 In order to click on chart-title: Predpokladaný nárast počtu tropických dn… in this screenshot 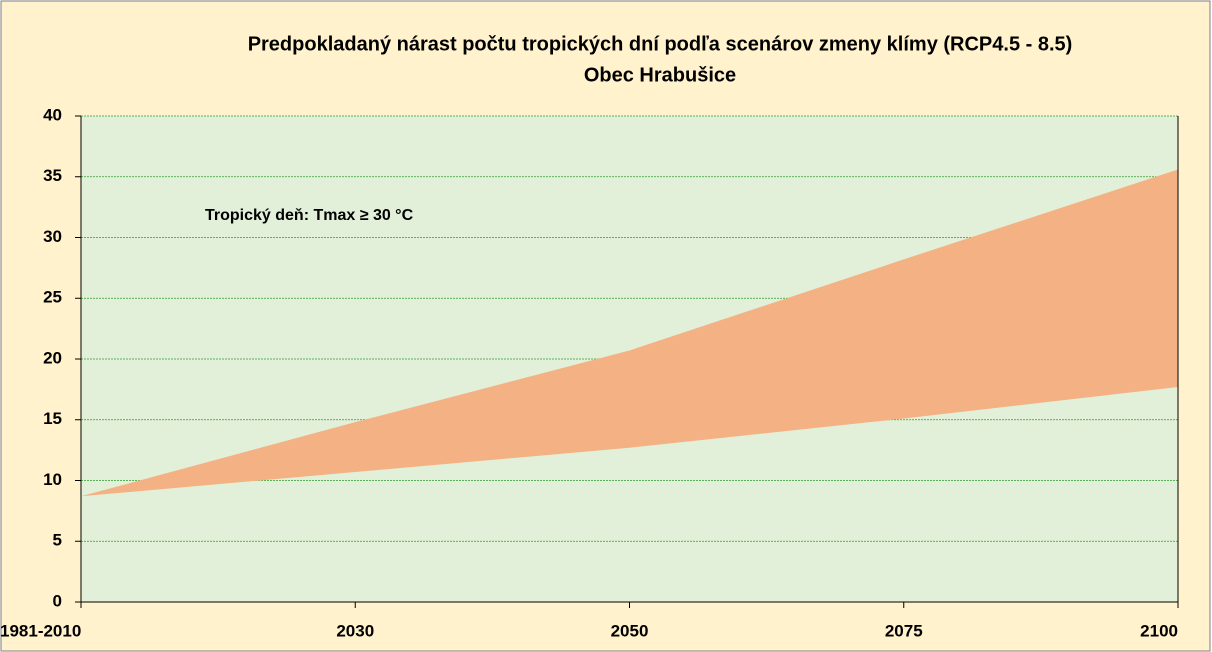, I will do `click(660, 44)`.